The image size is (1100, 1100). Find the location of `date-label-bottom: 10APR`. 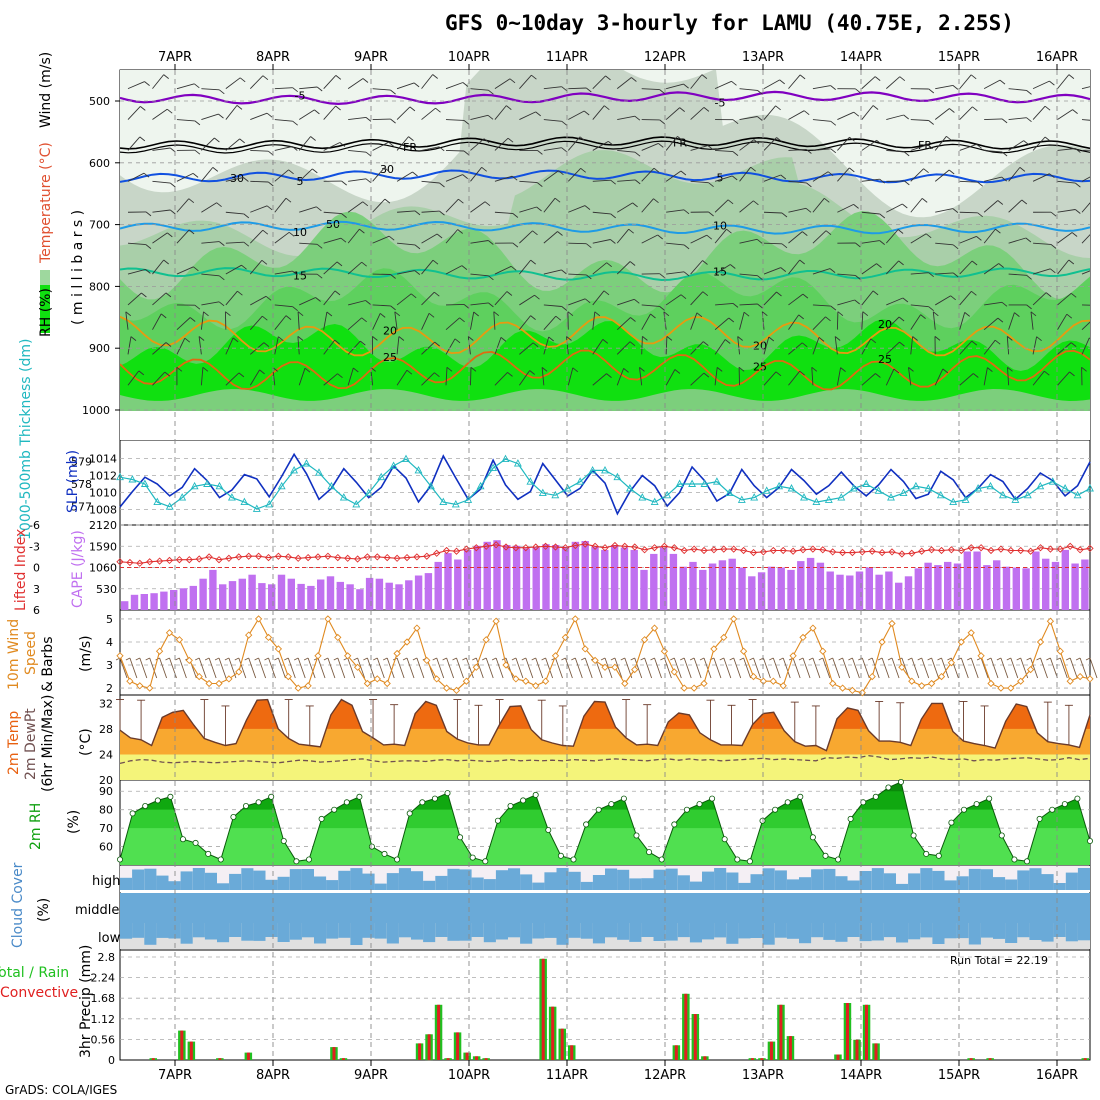

date-label-bottom: 10APR is located at coordinates (469, 1075).